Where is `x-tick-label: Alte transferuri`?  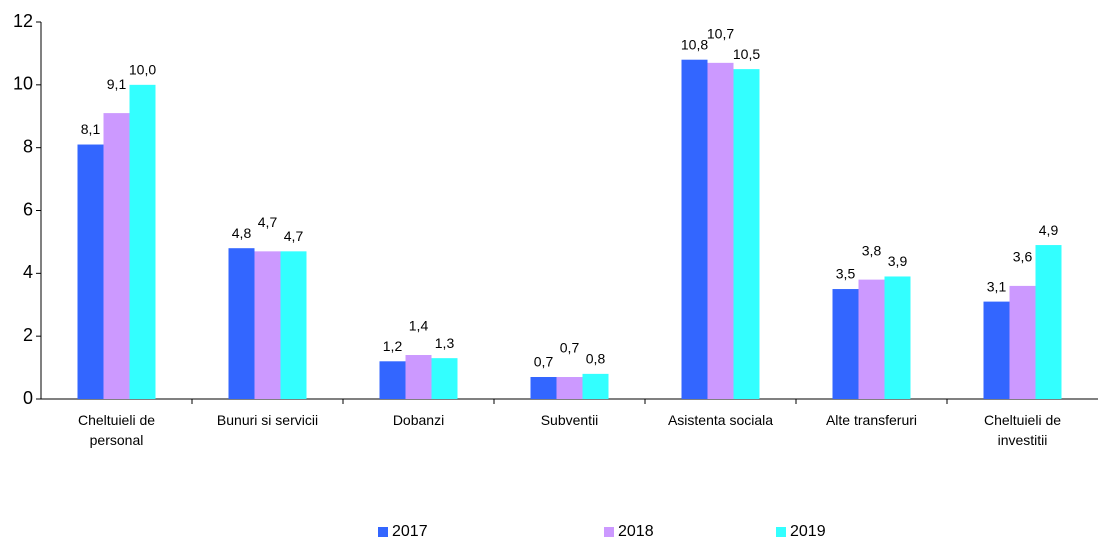
x-tick-label: Alte transferuri is located at coordinates (871, 420).